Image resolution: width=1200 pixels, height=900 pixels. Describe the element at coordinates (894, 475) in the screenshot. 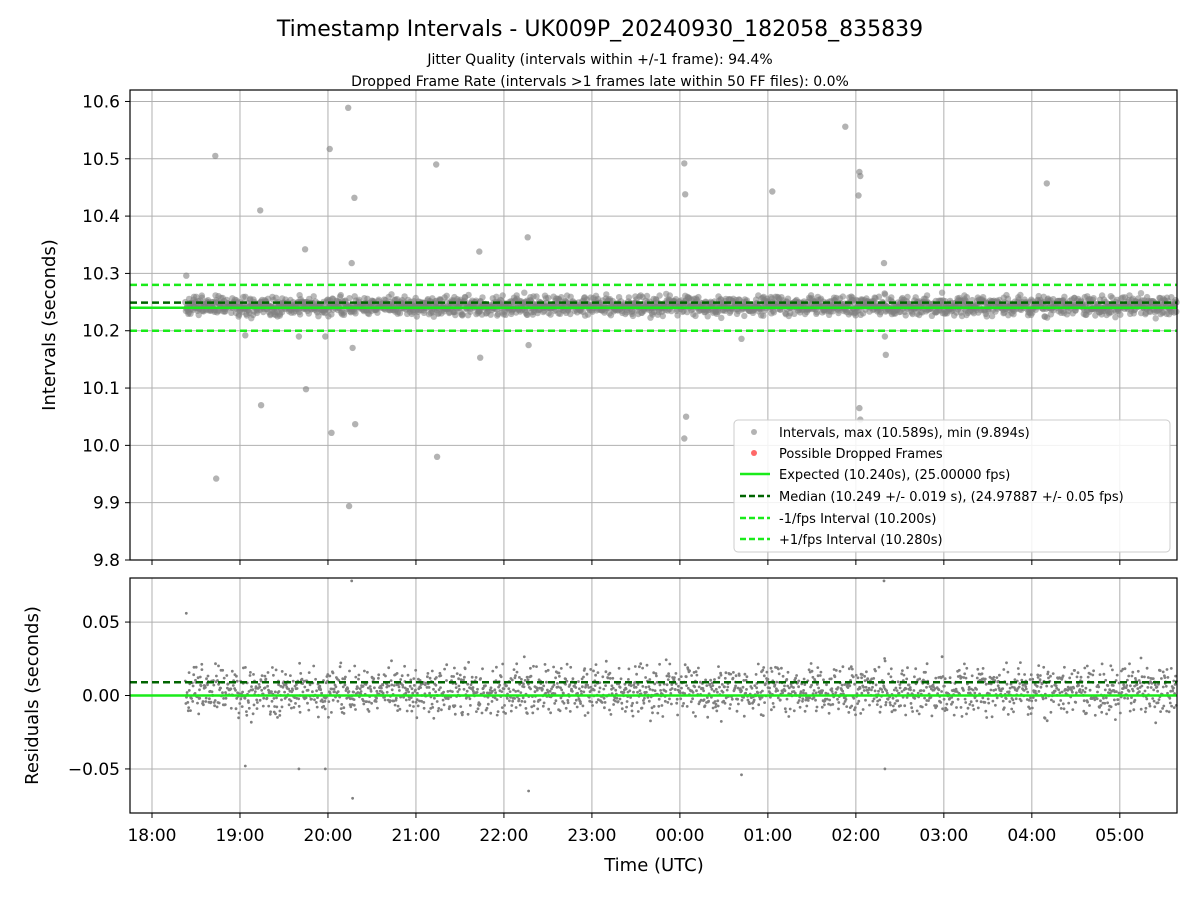

I see `legend-label-expected: Expected (10.240s), (25.00000 fps)` at that location.